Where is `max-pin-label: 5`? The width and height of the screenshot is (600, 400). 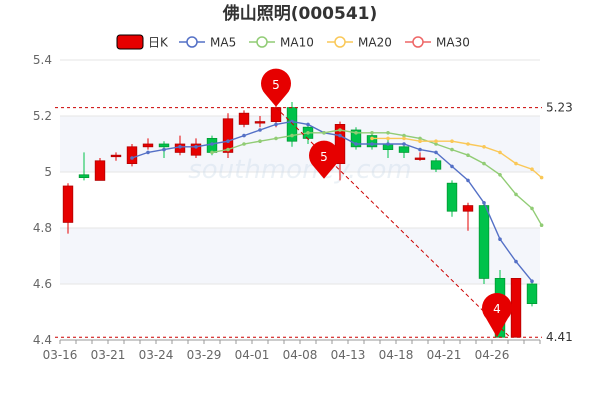 max-pin-label: 5 is located at coordinates (276, 85).